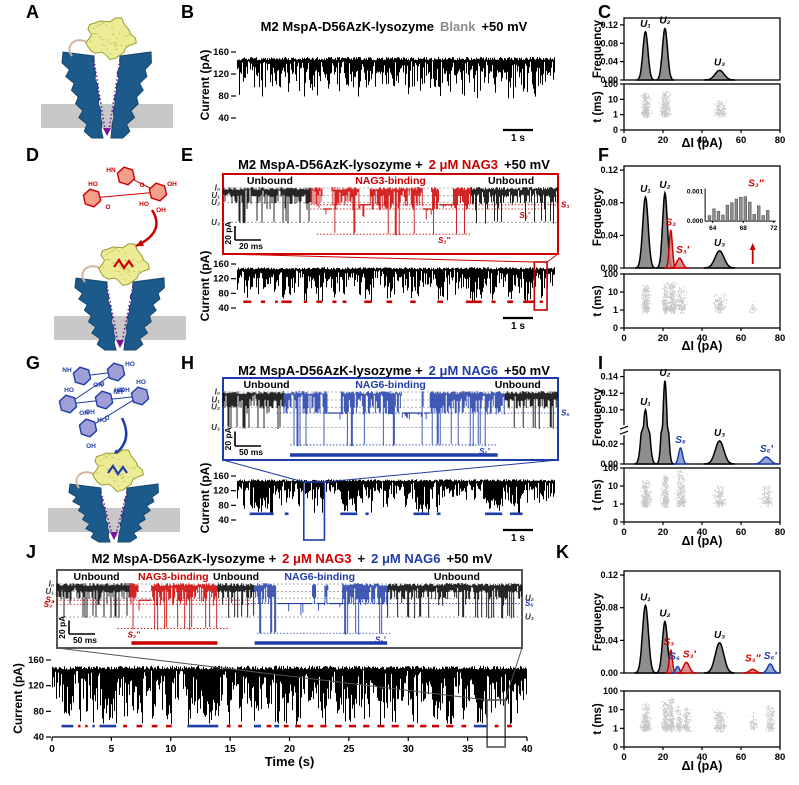 Image resolution: width=799 pixels, height=785 pixels. Describe the element at coordinates (223, 505) in the screenshot. I see `current-tick: 80` at that location.